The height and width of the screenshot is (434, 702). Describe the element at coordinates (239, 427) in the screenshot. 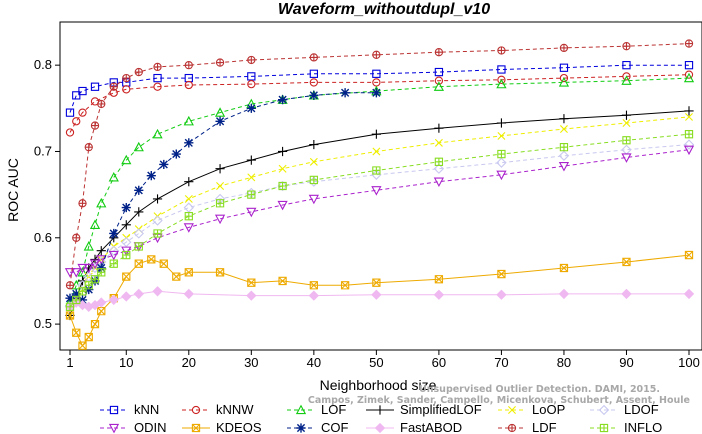

I see `legend-label: KDEOS` at that location.